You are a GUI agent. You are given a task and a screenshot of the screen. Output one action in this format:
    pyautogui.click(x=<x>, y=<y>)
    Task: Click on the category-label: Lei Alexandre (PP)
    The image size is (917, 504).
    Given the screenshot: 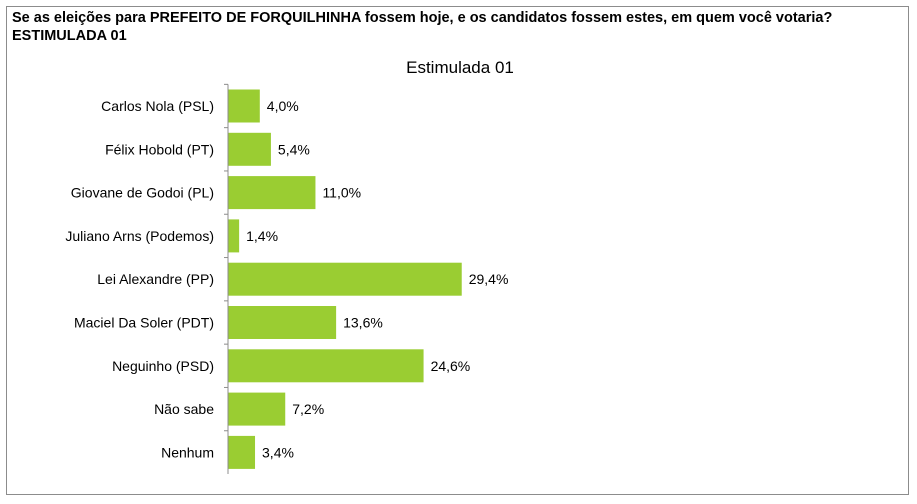 What is the action you would take?
    pyautogui.click(x=155, y=279)
    